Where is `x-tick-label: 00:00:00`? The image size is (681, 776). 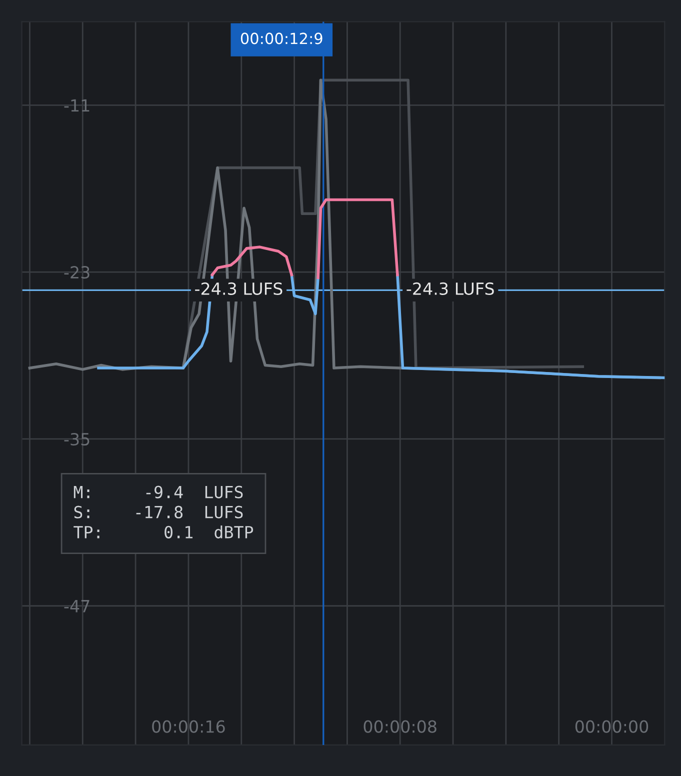 x-tick-label: 00:00:00 is located at coordinates (611, 726).